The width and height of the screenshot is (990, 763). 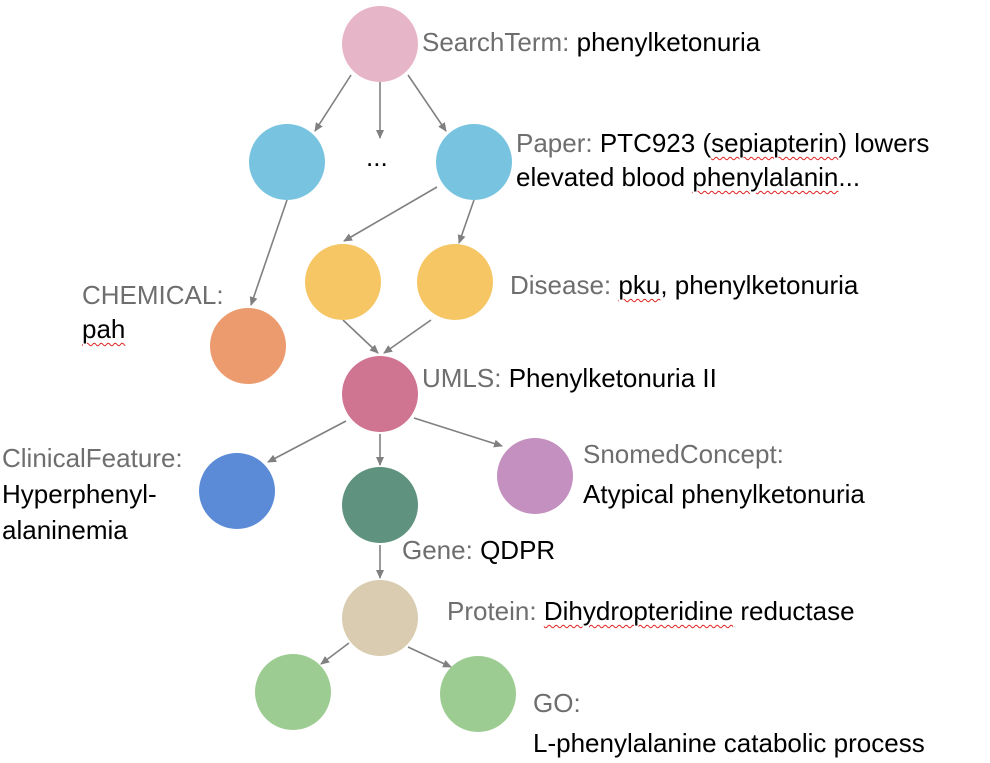 What do you see at coordinates (518, 550) in the screenshot?
I see `label-value: QDPR` at bounding box center [518, 550].